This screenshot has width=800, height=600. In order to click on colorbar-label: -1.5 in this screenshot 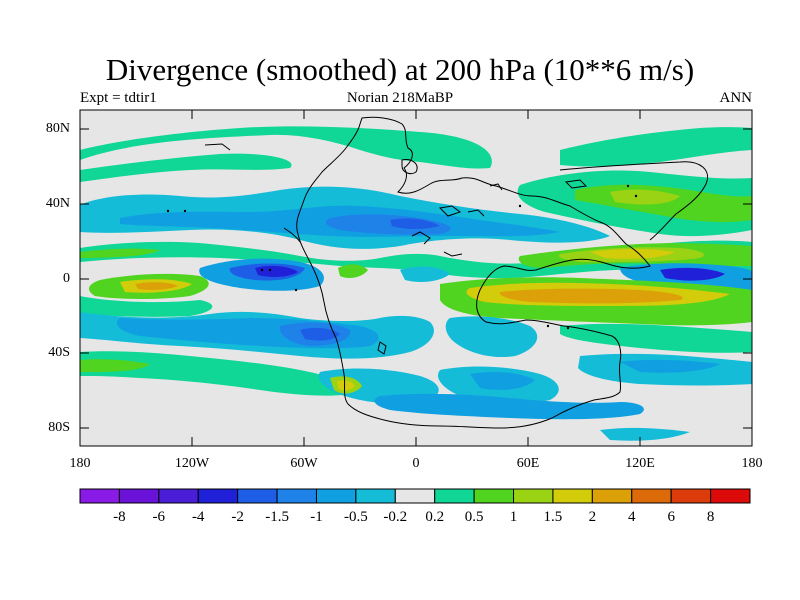, I will do `click(277, 517)`.